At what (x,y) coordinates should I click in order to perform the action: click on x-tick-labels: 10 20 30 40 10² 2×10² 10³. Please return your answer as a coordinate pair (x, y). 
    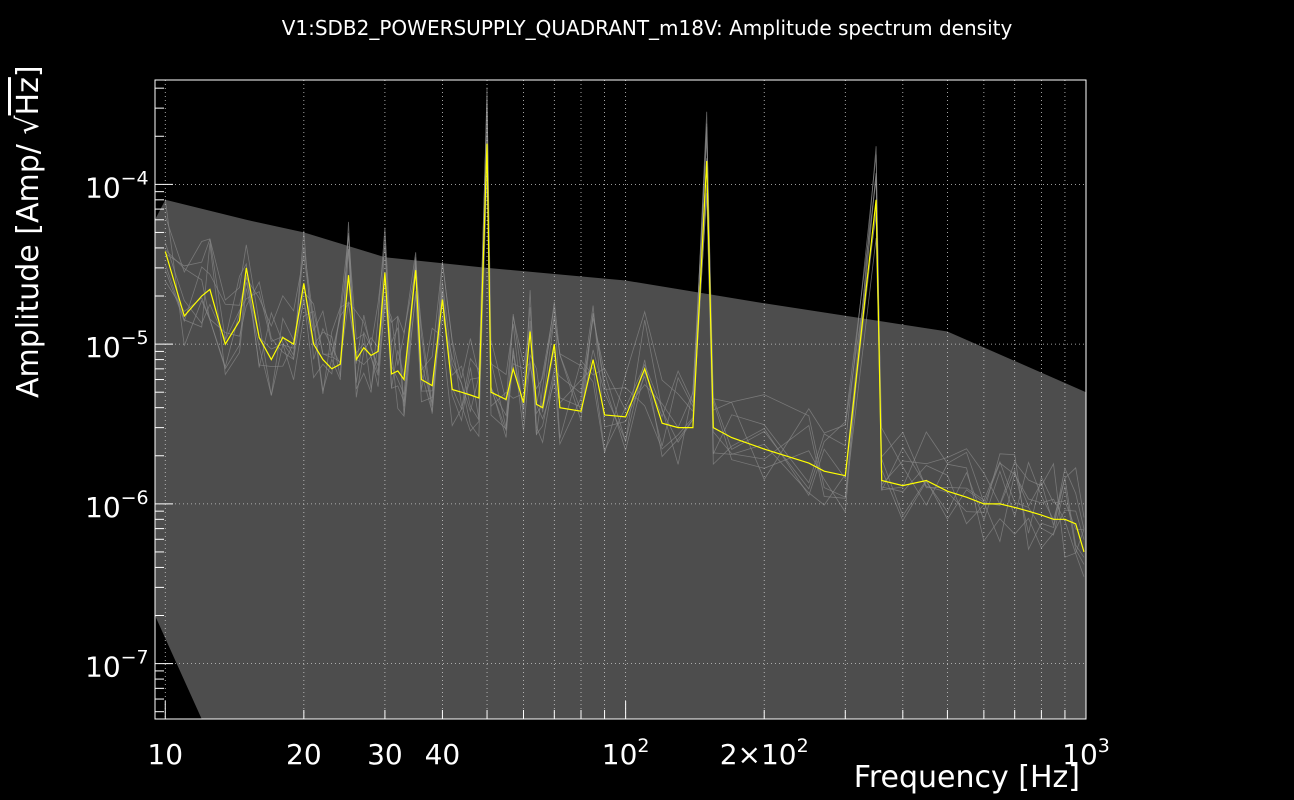
    Looking at the image, I should click on (628, 753).